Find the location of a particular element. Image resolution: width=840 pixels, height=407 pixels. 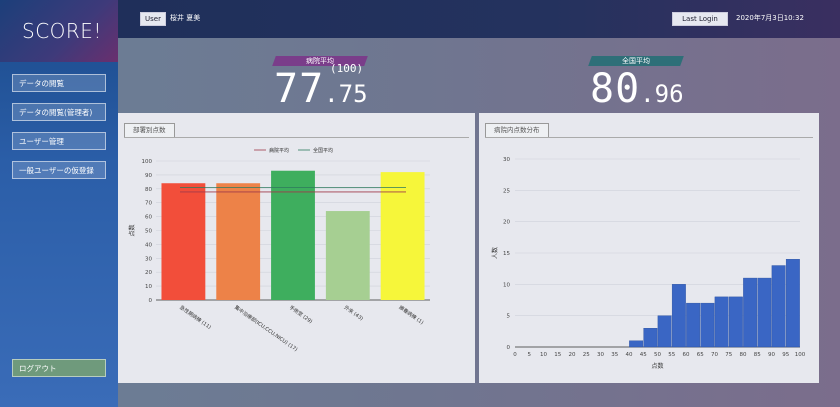

sidebar-item-provisional-registration: 一般ユーザーの仮登録 is located at coordinates (59, 170).